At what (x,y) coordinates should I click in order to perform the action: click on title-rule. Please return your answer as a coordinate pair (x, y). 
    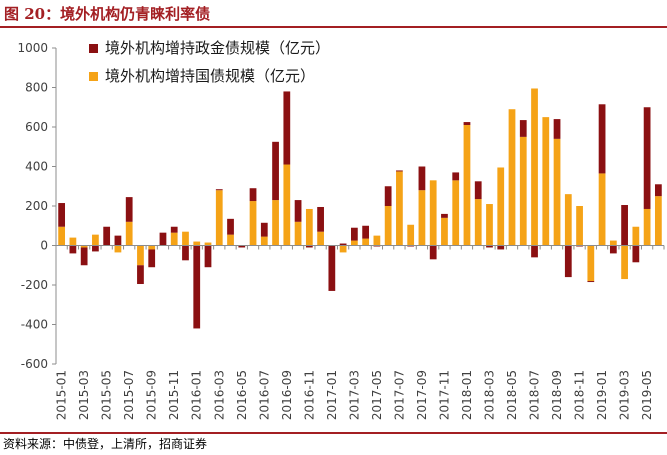
    Looking at the image, I should click on (333, 27).